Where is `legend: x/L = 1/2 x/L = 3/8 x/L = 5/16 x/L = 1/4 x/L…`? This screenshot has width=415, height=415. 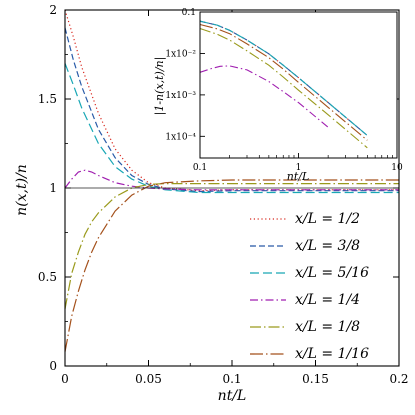 legend: x/L = 1/2 x/L = 3/8 x/L = 5/16 x/L = 1/4 x/L… is located at coordinates (309, 286).